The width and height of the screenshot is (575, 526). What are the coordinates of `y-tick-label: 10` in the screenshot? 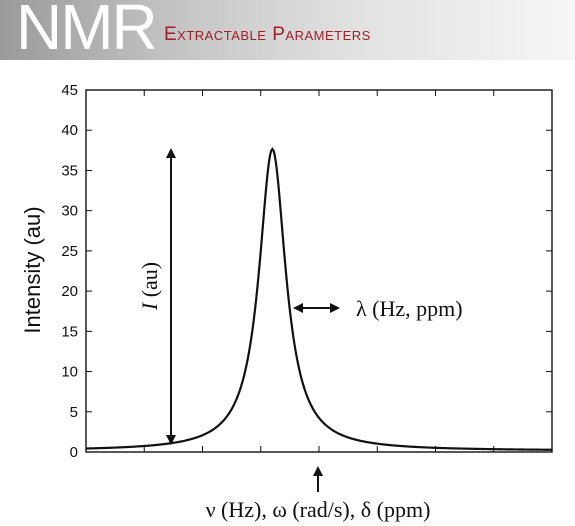 It's located at (69, 372).